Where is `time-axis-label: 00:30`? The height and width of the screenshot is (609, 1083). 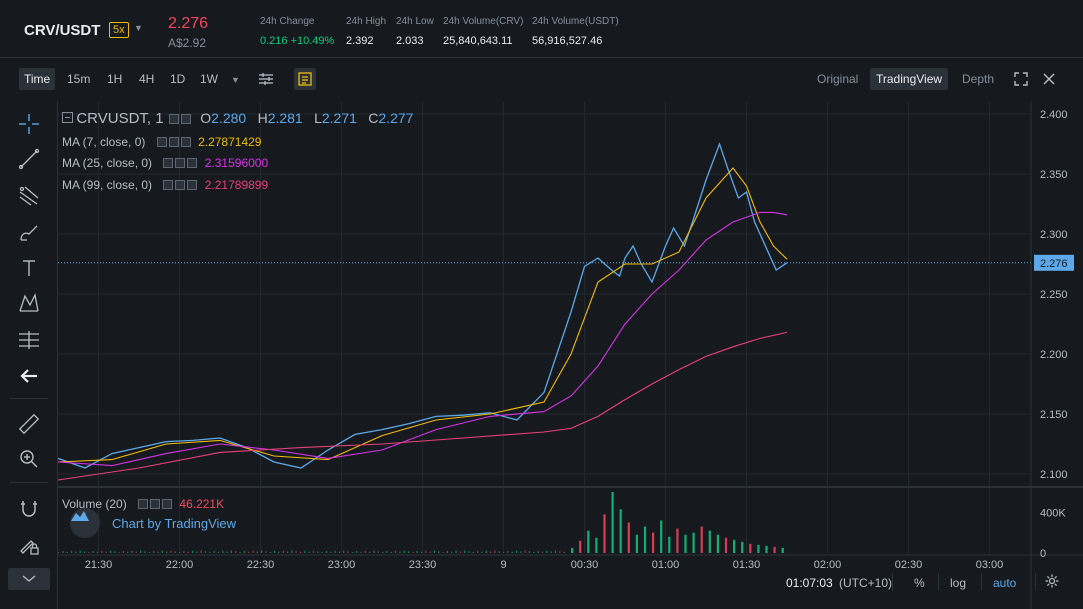
time-axis-label: 00:30 is located at coordinates (585, 565).